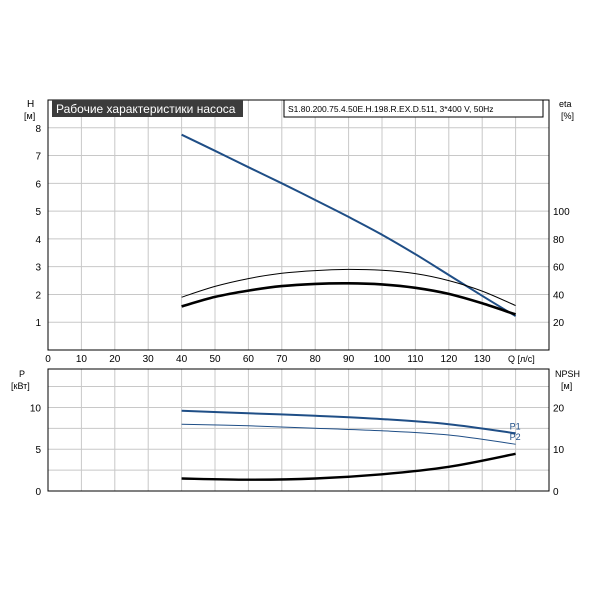  Describe the element at coordinates (182, 359) in the screenshot. I see `x-tick-label: 40` at that location.